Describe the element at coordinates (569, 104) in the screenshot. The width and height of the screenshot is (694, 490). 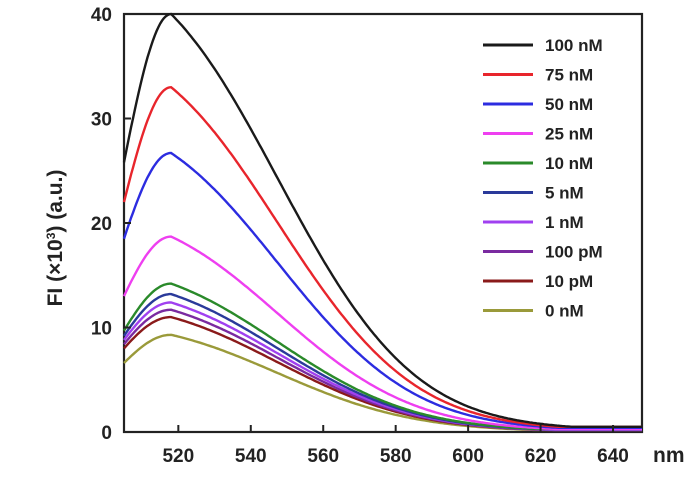
I see `legend-label: 50 nM` at that location.